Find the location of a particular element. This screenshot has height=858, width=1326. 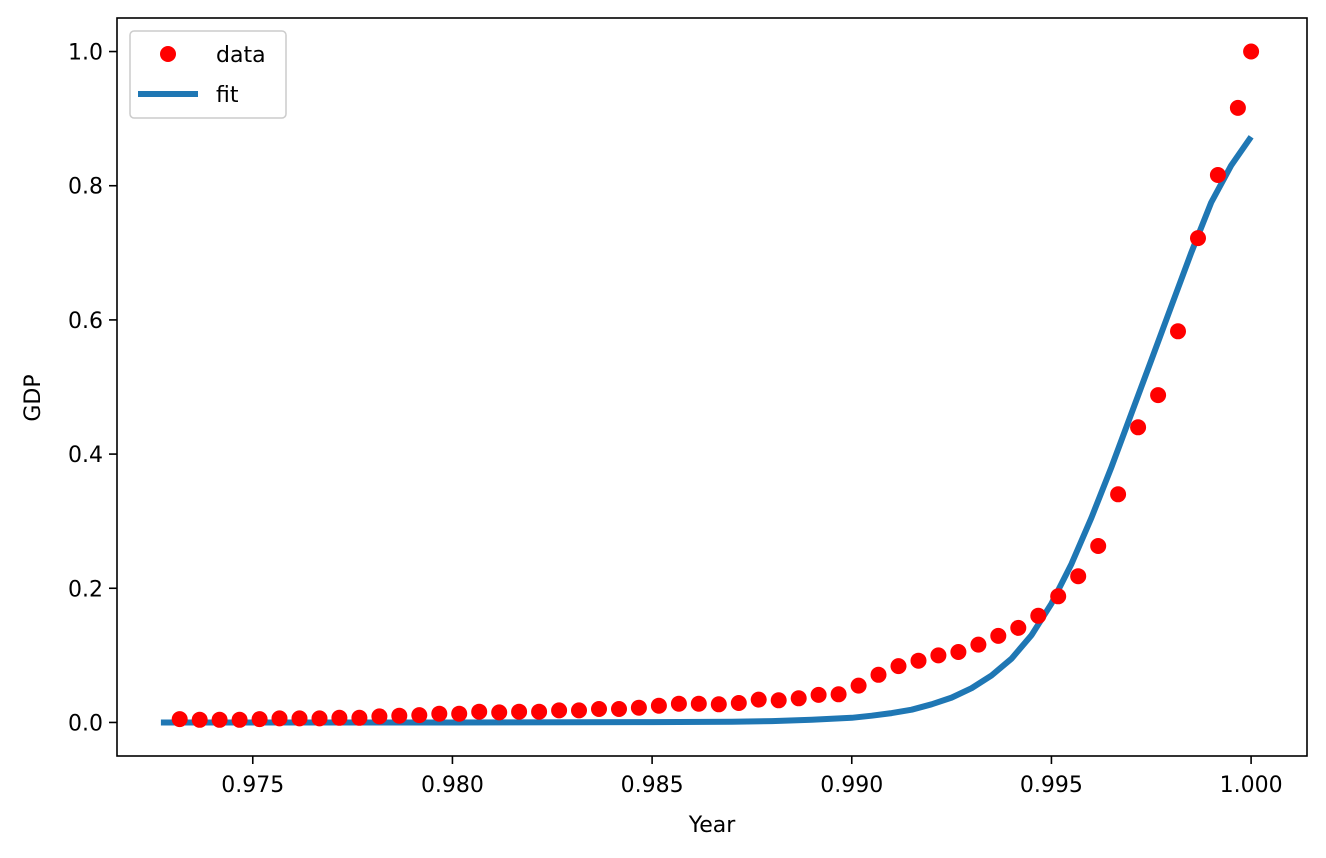

x-tick-label: 0.980 is located at coordinates (452, 785).